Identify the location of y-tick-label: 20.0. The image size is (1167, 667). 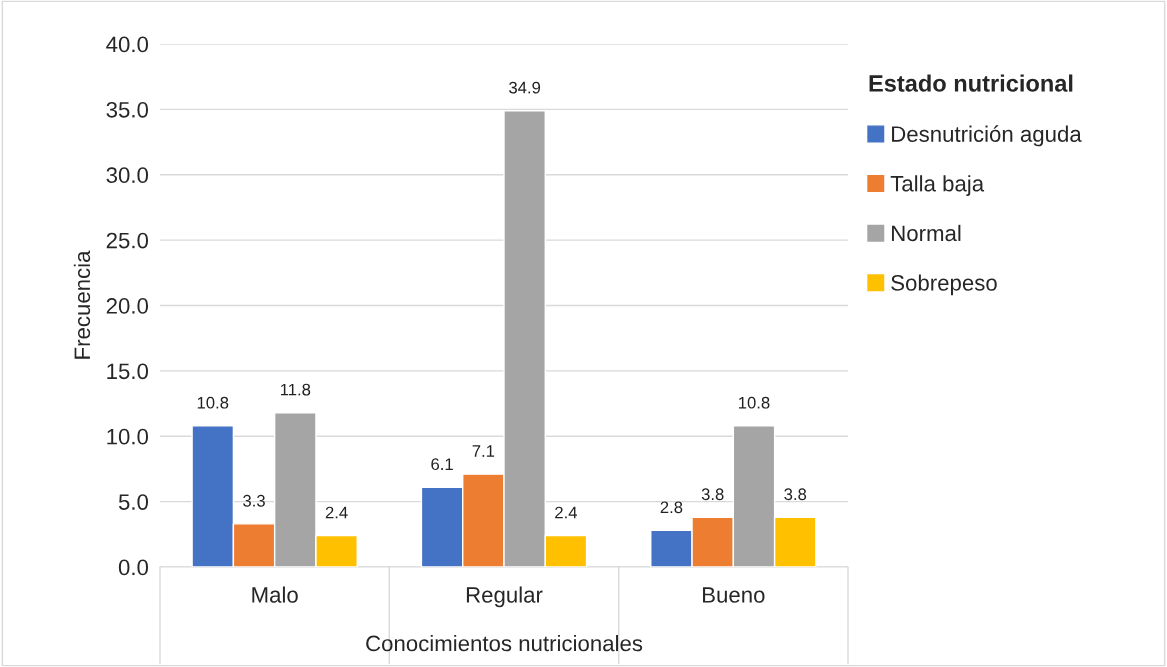
(127, 306).